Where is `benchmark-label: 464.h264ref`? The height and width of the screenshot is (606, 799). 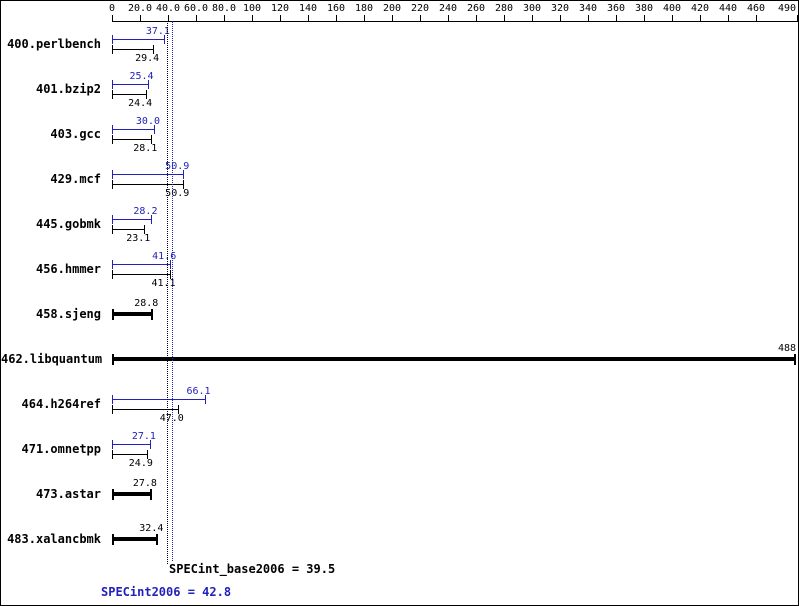 benchmark-label: 464.h264ref is located at coordinates (61, 404).